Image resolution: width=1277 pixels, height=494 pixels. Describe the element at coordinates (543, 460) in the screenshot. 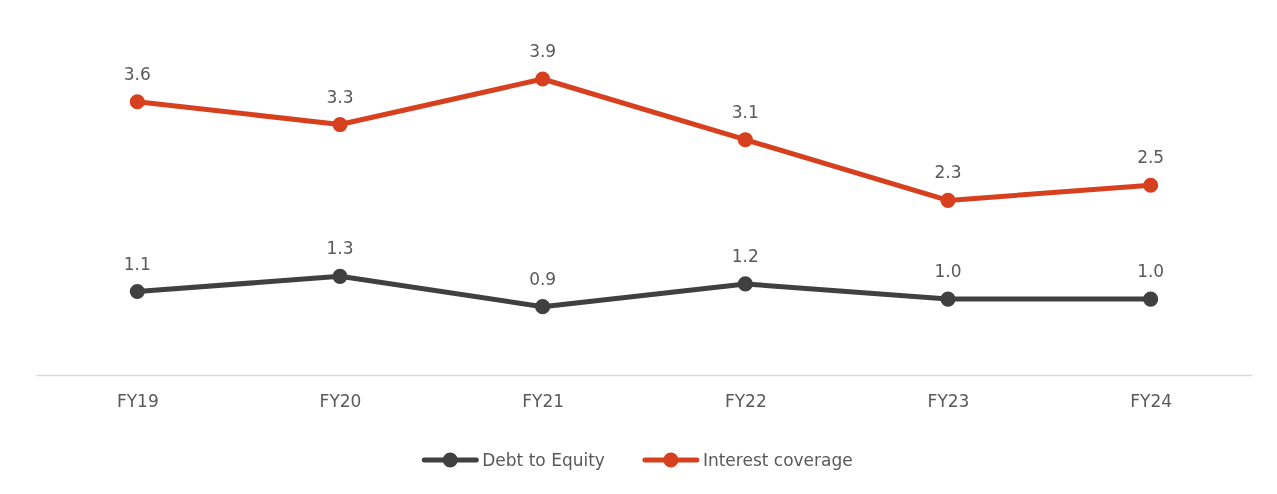

I see `legend-label: Debt to Equity` at that location.